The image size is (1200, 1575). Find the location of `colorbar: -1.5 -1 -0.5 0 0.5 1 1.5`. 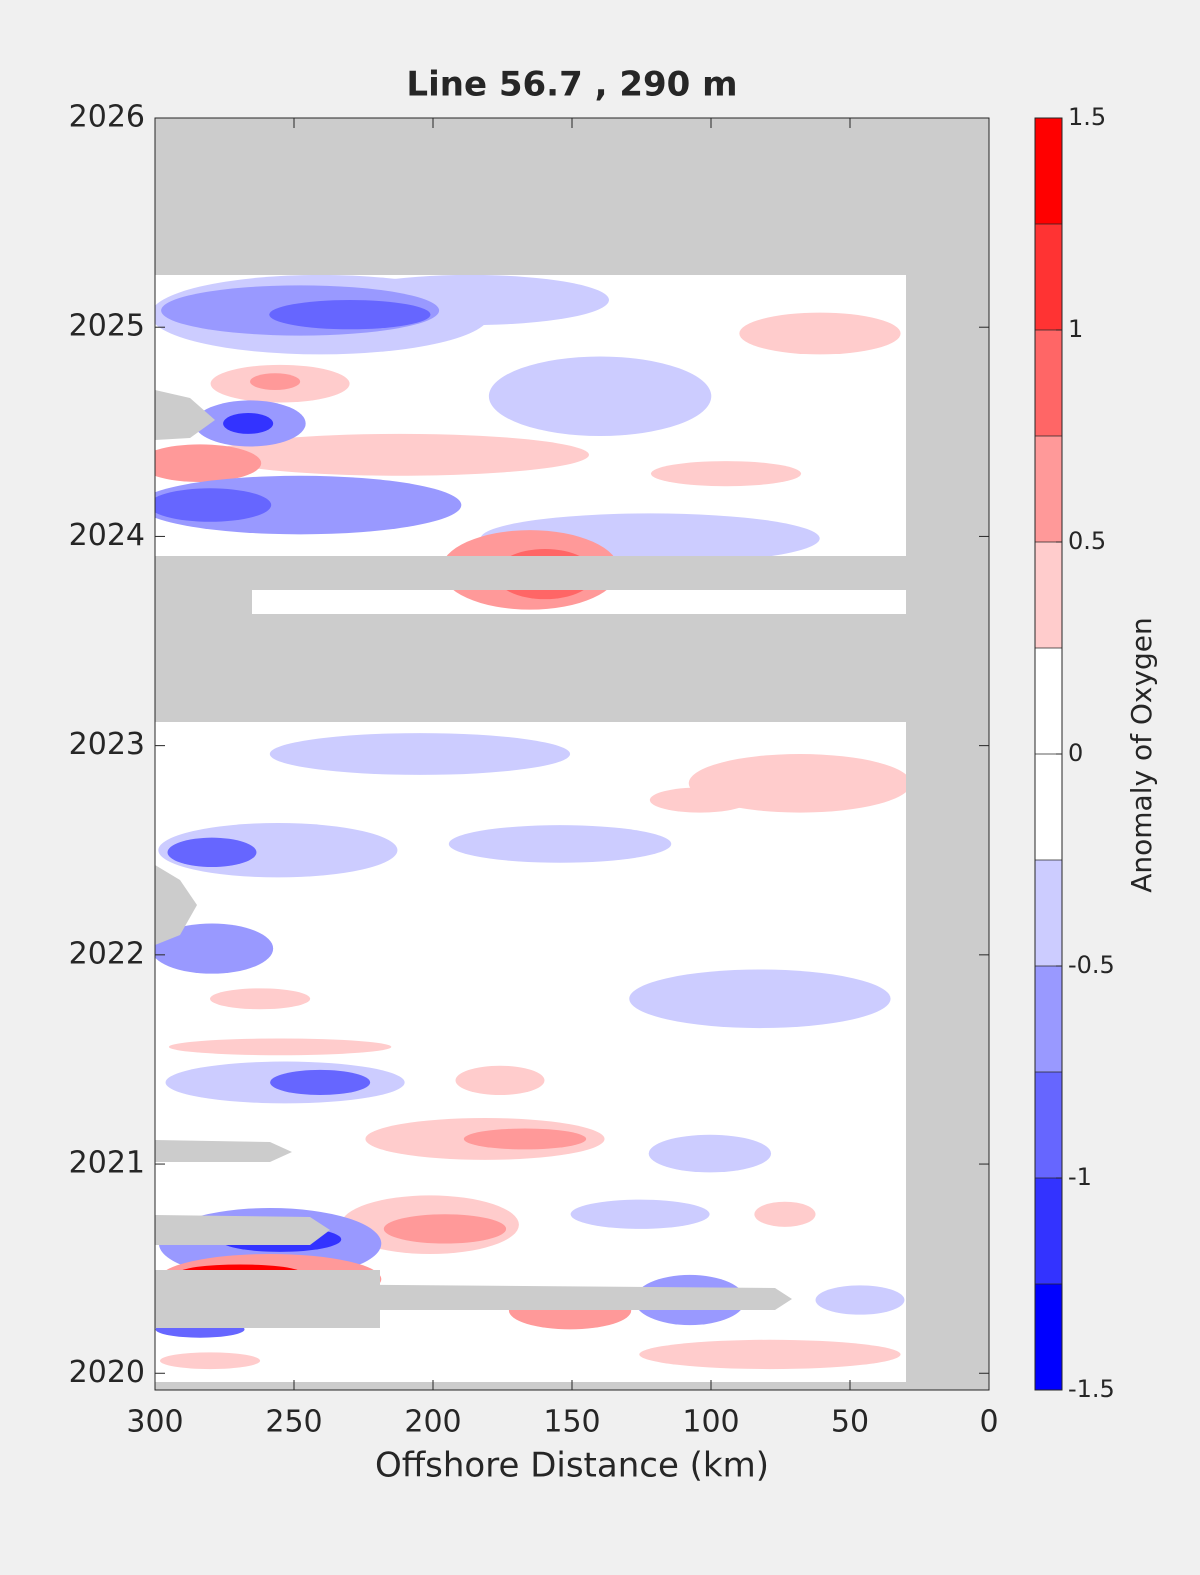

colorbar: -1.5 -1 -0.5 0 0.5 1 1.5 is located at coordinates (1074, 753).